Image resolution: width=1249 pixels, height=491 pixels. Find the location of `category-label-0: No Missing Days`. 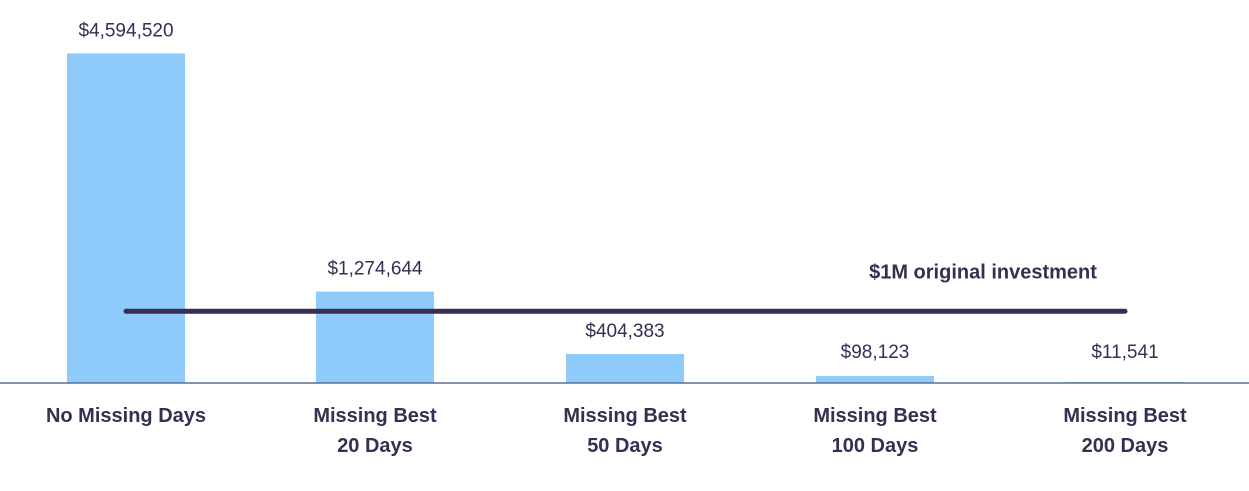

category-label-0: No Missing Days is located at coordinates (126, 416).